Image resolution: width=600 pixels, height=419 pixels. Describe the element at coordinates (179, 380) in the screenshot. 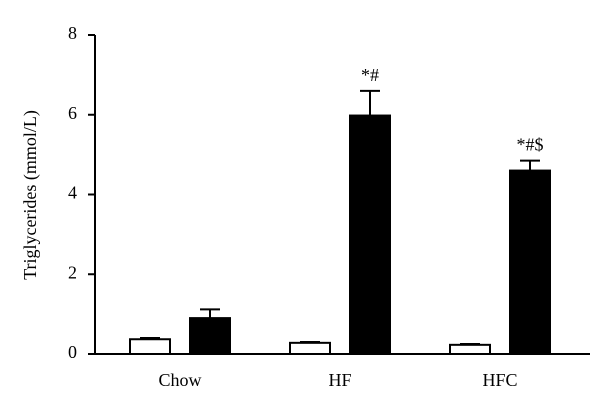

I see `x-tick-label: Chow` at that location.